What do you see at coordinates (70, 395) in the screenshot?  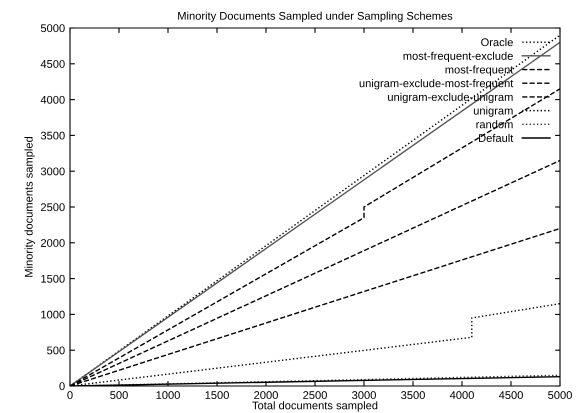 I see `x-tick-label: 0` at bounding box center [70, 395].